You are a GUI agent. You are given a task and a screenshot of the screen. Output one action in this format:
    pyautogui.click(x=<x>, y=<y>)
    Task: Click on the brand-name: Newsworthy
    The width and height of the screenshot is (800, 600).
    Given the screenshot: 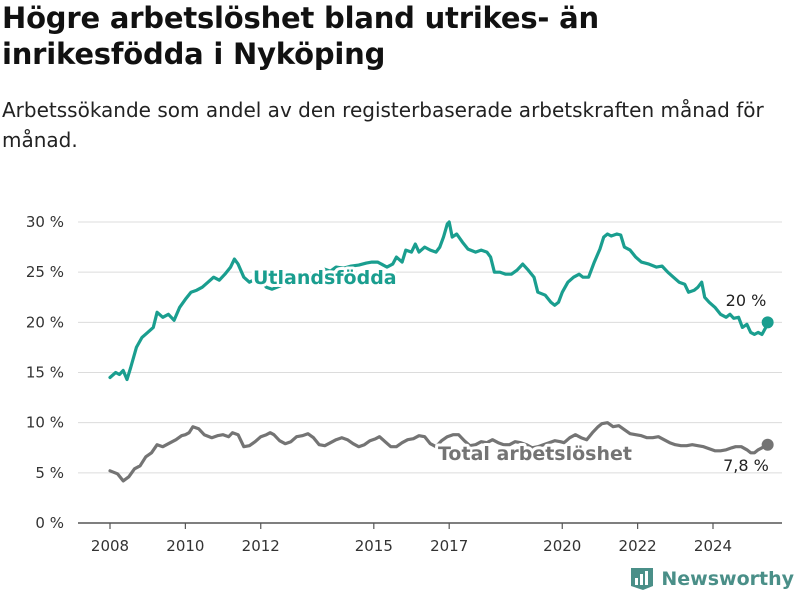 What is the action you would take?
    pyautogui.click(x=727, y=579)
    